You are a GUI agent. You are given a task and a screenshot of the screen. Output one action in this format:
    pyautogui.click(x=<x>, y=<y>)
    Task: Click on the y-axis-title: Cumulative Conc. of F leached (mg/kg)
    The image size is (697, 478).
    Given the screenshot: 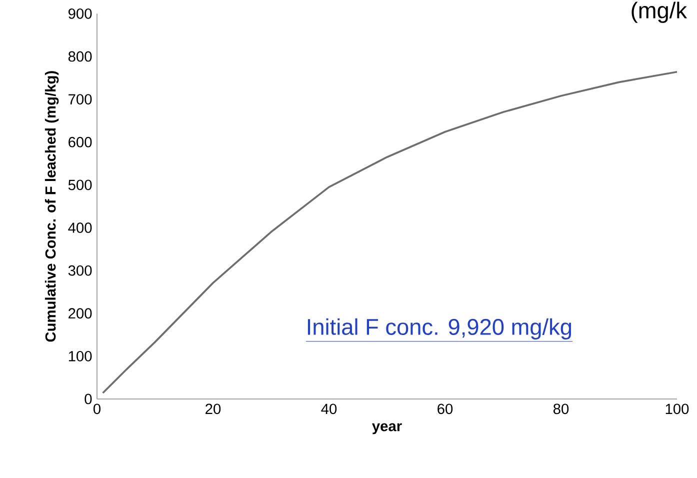 What is the action you would take?
    pyautogui.click(x=51, y=206)
    